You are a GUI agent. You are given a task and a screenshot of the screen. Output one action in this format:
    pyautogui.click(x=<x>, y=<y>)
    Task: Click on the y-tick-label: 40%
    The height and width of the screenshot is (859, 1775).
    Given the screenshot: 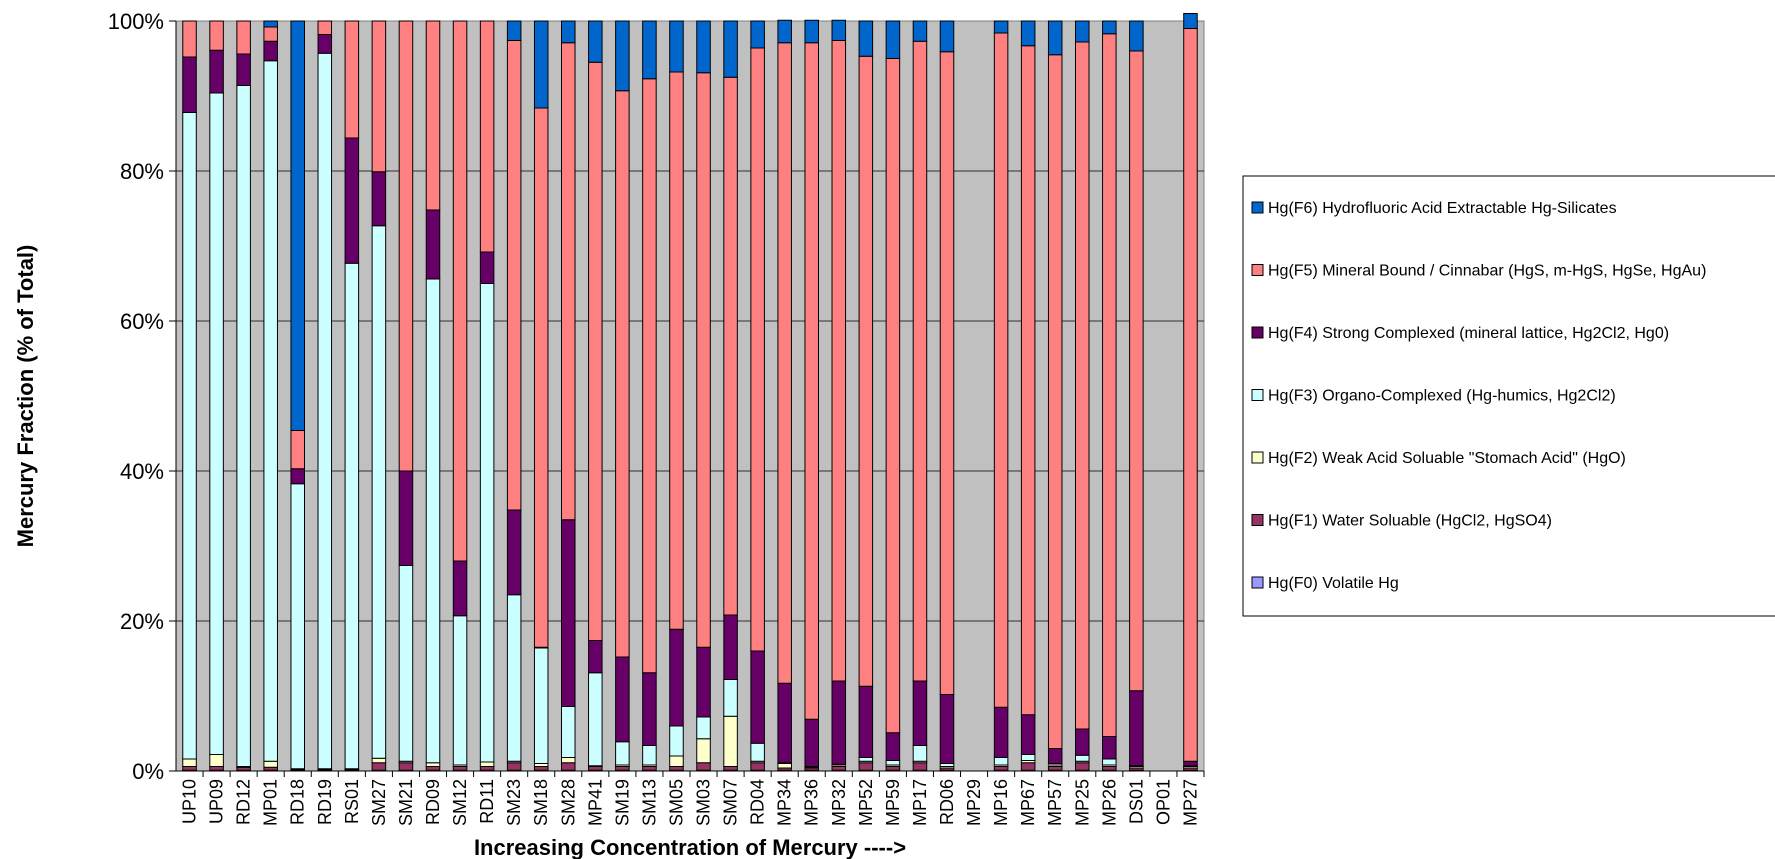 What is the action you would take?
    pyautogui.click(x=142, y=471)
    